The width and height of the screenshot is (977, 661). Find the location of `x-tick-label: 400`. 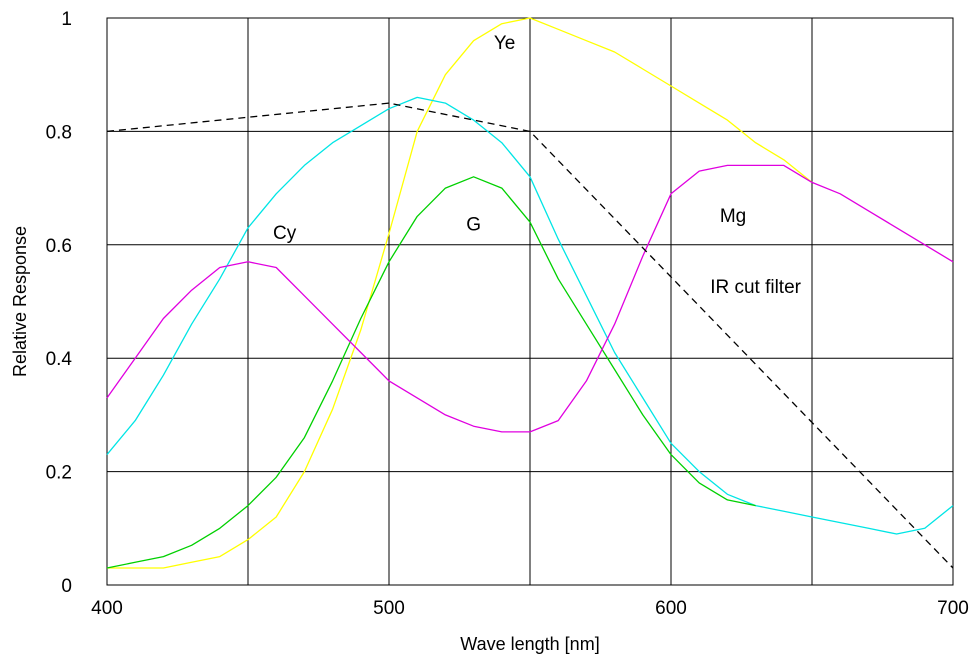

x-tick-label: 400 is located at coordinates (107, 608).